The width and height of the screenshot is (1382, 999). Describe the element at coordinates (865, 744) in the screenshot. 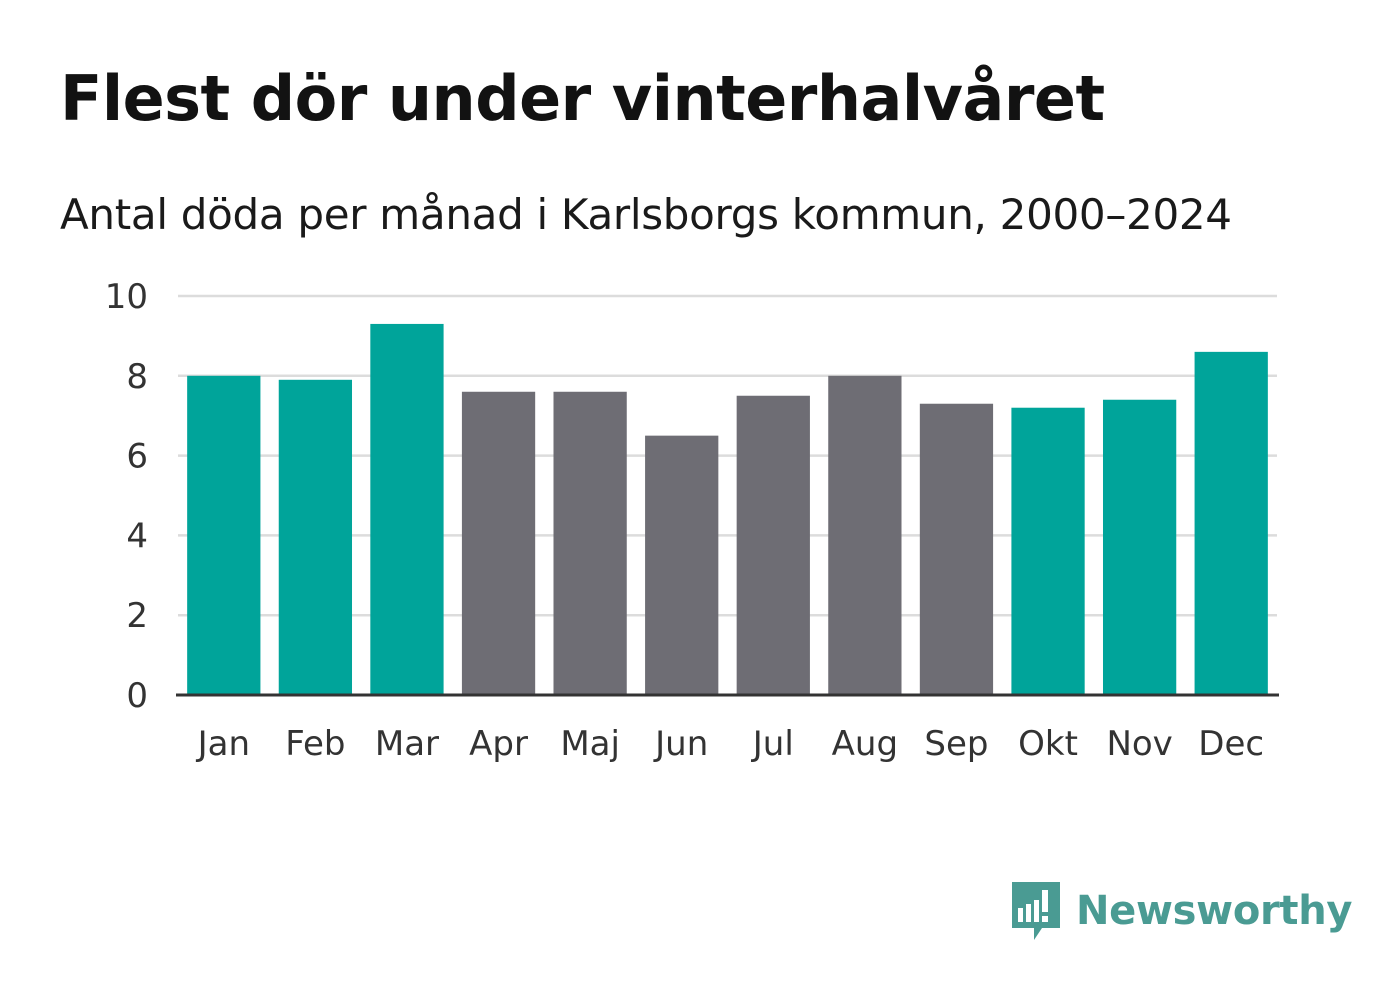

I see `x-tick-label: Aug` at that location.